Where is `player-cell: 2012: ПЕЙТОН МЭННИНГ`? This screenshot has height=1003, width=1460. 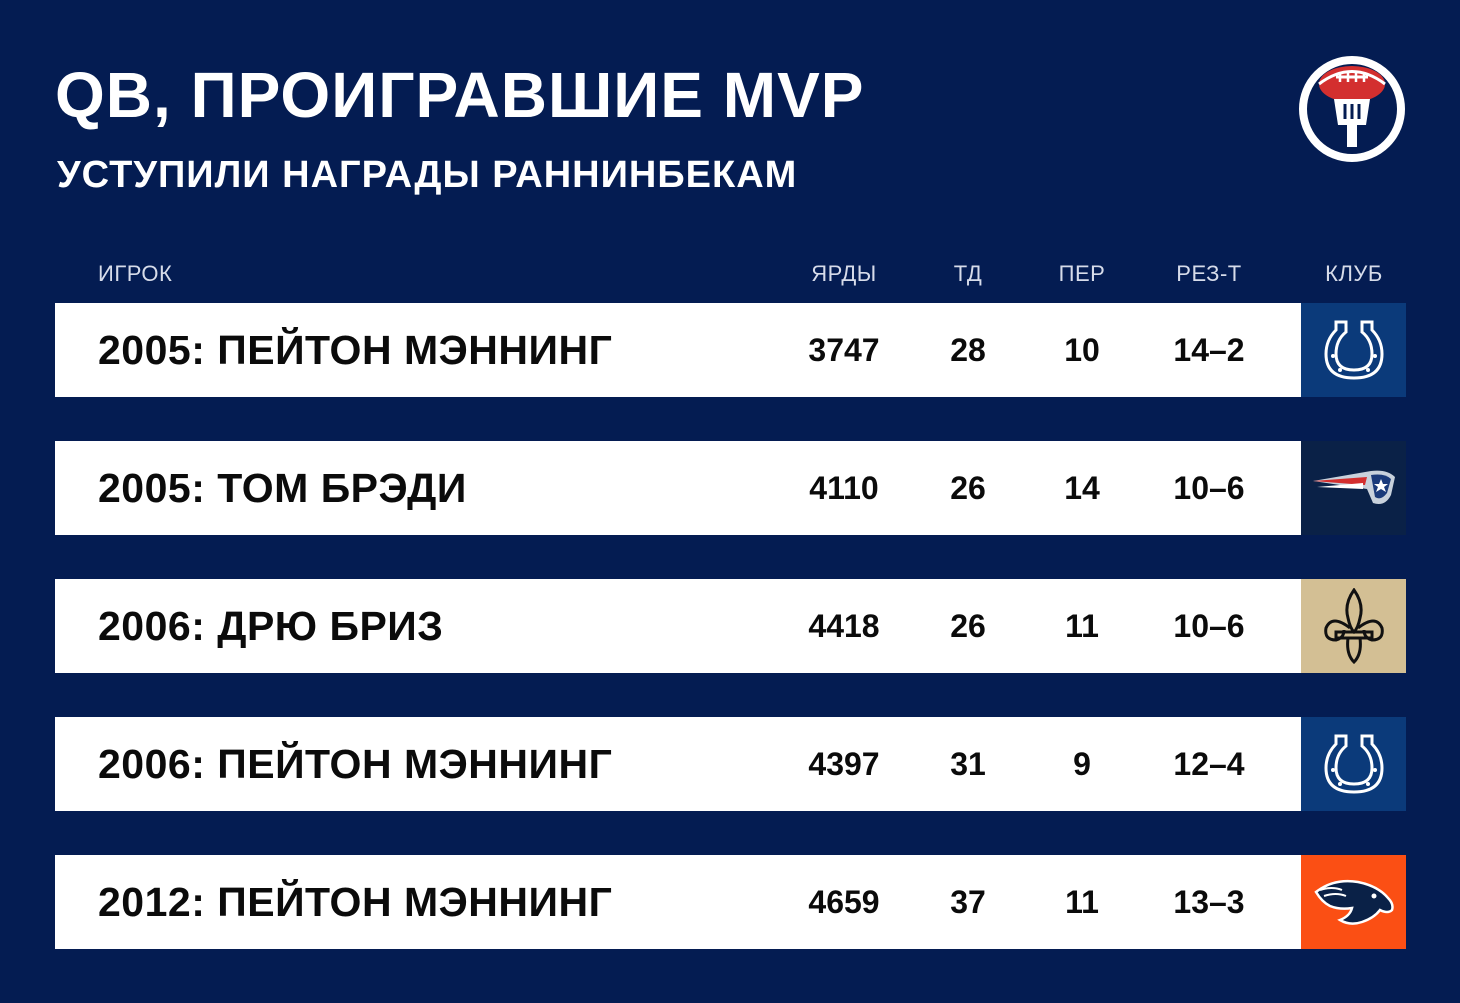
player-cell: 2012: ПЕЙТОН МЭННИНГ is located at coordinates (355, 902).